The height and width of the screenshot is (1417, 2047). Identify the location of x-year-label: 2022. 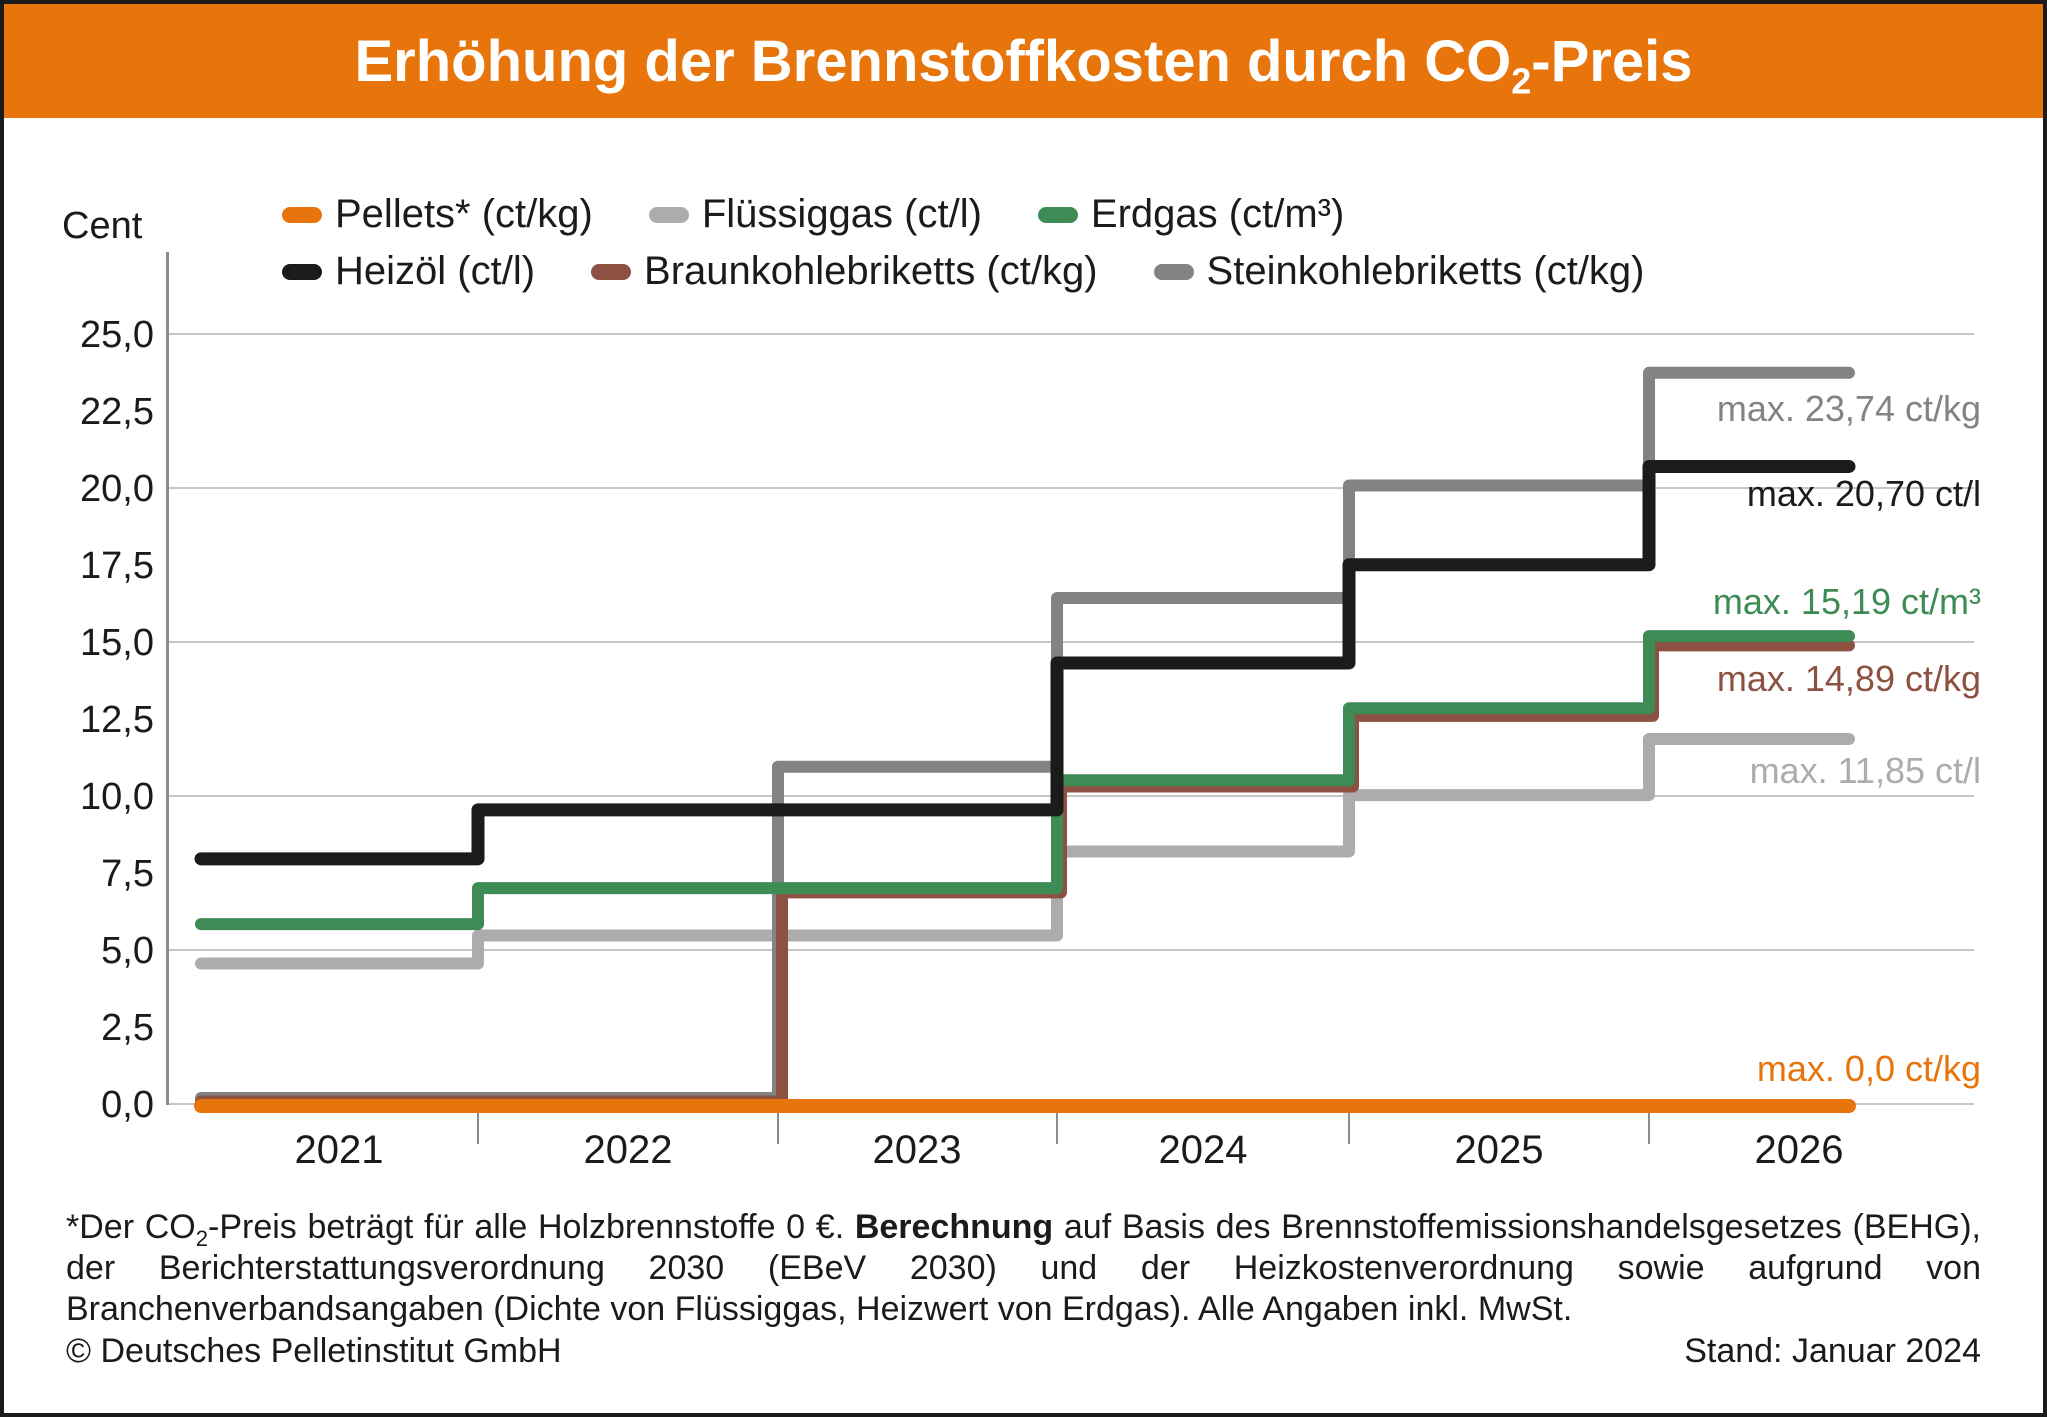
(628, 1150).